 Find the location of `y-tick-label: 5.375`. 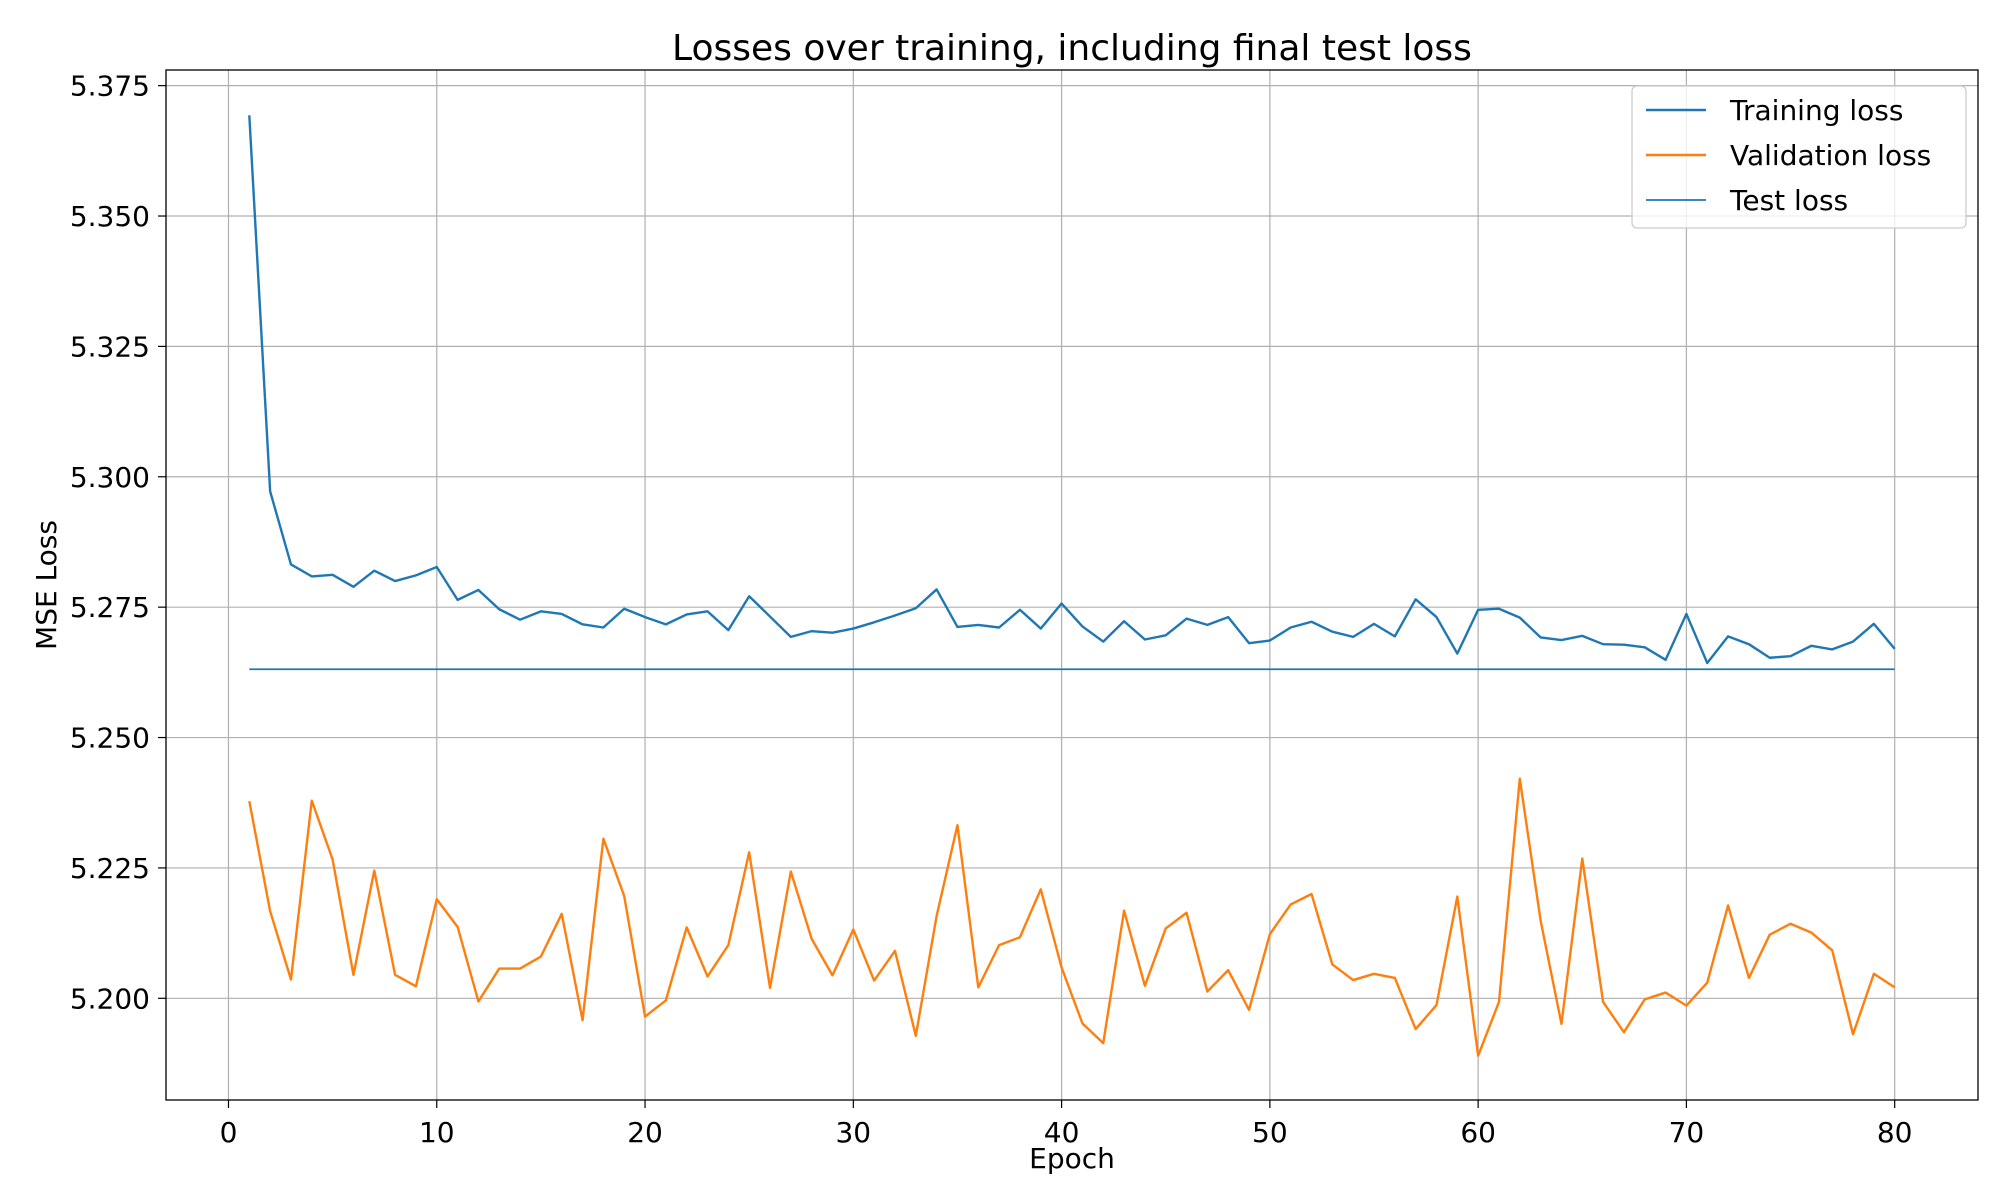

y-tick-label: 5.375 is located at coordinates (110, 86).